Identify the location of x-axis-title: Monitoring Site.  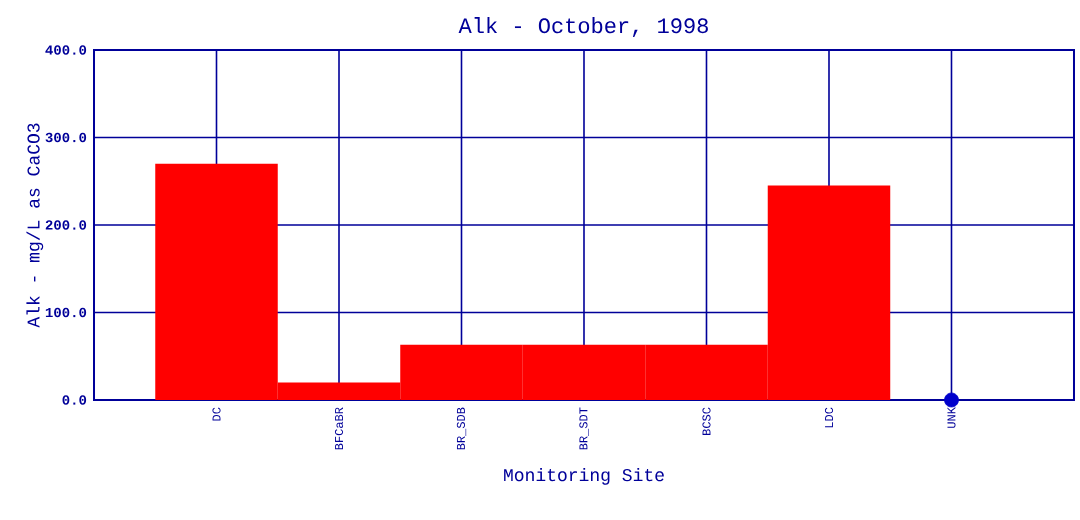
(584, 476).